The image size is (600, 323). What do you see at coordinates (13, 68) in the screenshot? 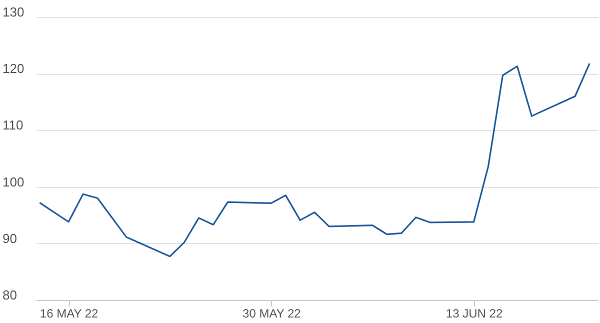
I see `y-tick-label: 120` at bounding box center [13, 68].